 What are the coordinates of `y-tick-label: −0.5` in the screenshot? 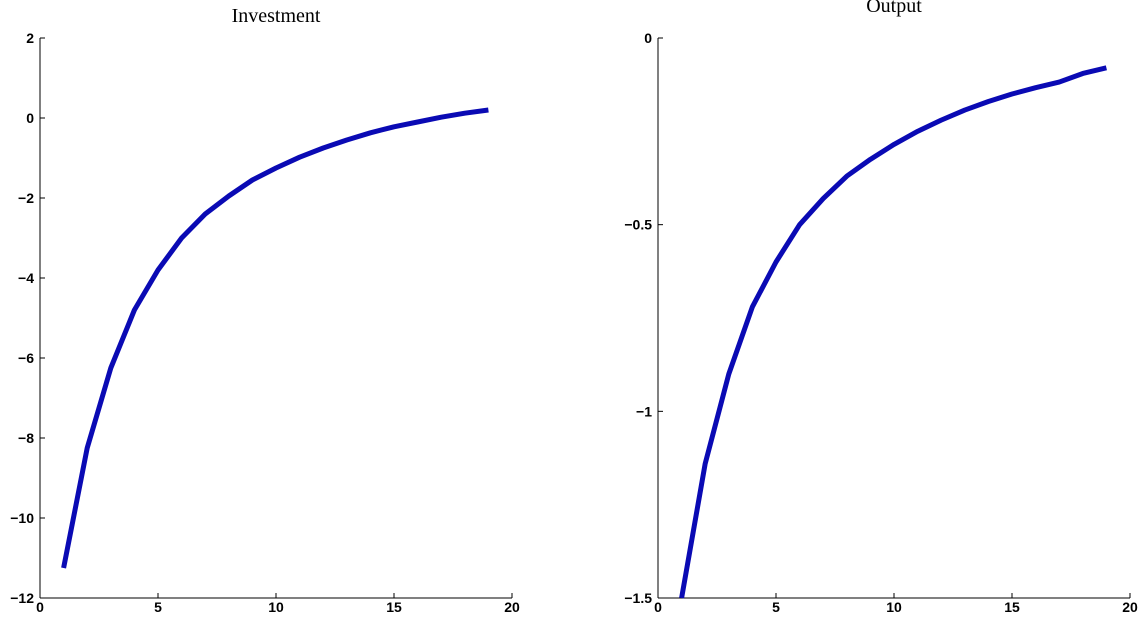 It's located at (638, 225).